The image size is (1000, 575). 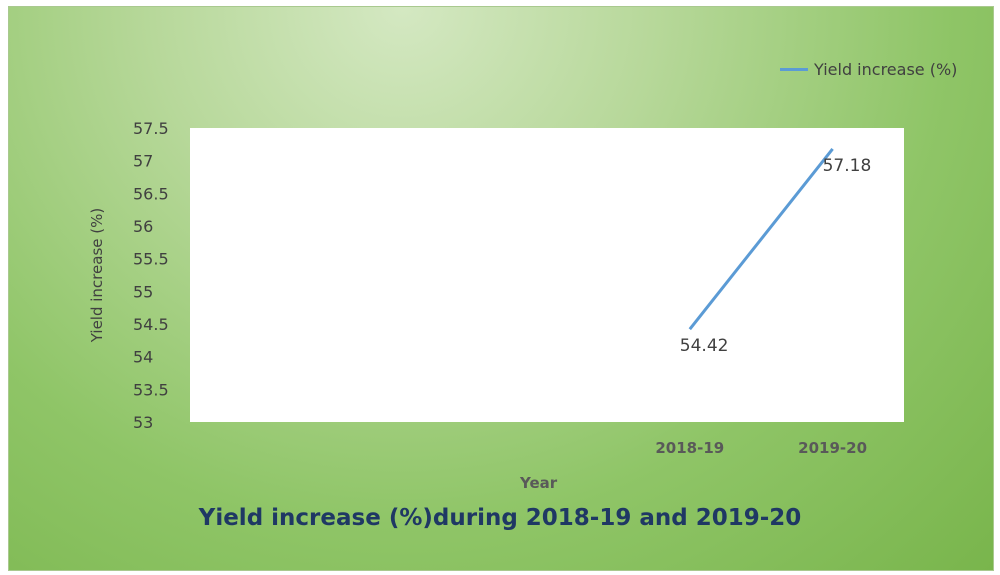 What do you see at coordinates (847, 166) in the screenshot?
I see `data-label: 57.18` at bounding box center [847, 166].